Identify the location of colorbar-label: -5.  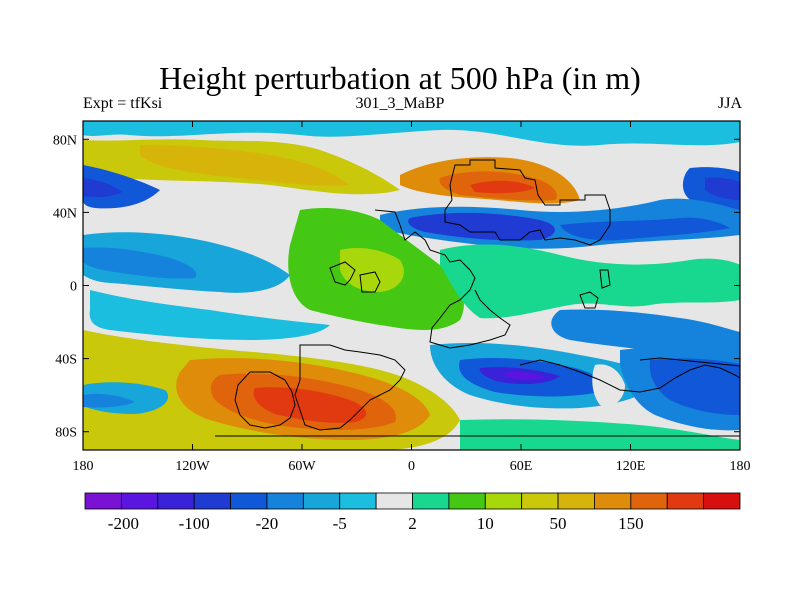
(340, 523).